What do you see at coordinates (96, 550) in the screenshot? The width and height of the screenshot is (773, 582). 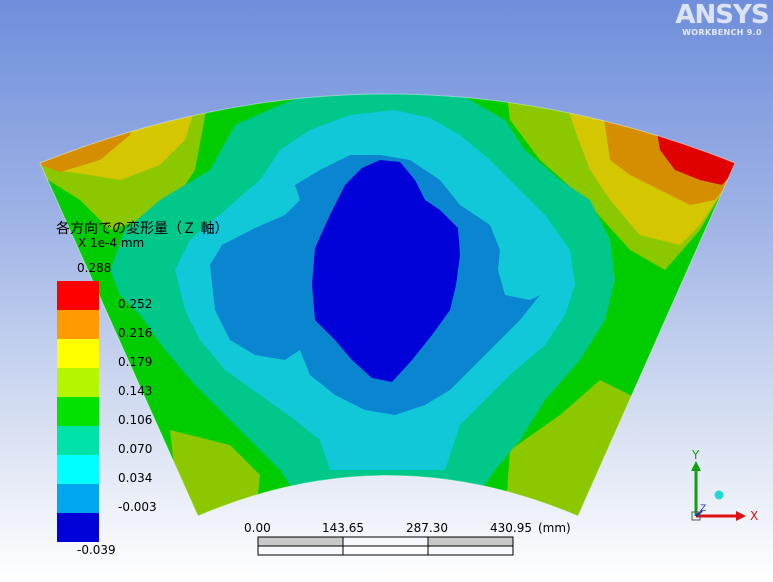 I see `legend-value-label: -0.039` at bounding box center [96, 550].